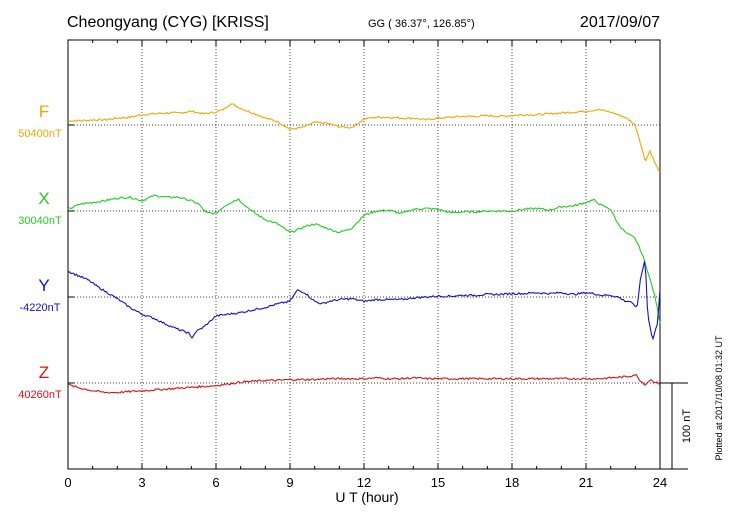 This screenshot has height=520, width=730. Describe the element at coordinates (40, 395) in the screenshot. I see `baseline-value-z: 40260nT` at that location.